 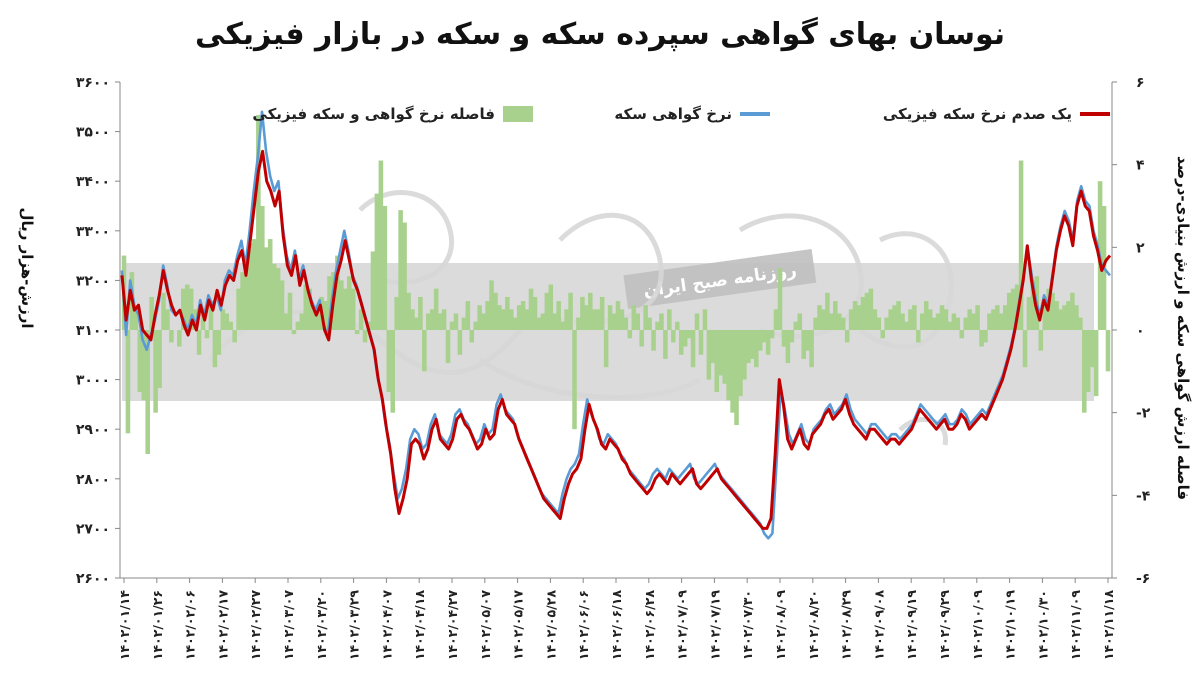 What do you see at coordinates (124, 625) in the screenshot?
I see `x-tick-label: ۱۴۰۲/۰۱/۱۴` at bounding box center [124, 625].